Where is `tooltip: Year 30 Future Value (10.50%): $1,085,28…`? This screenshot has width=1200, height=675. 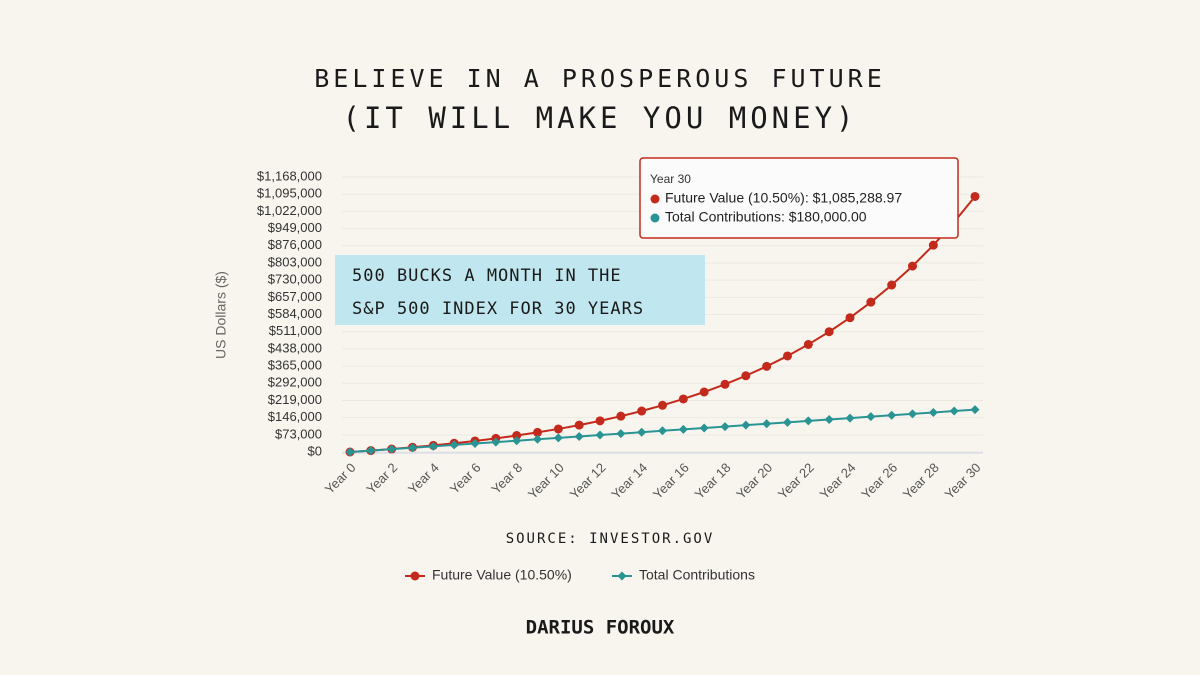
tooltip: Year 30 Future Value (10.50%): $1,085,28… is located at coordinates (799, 198).